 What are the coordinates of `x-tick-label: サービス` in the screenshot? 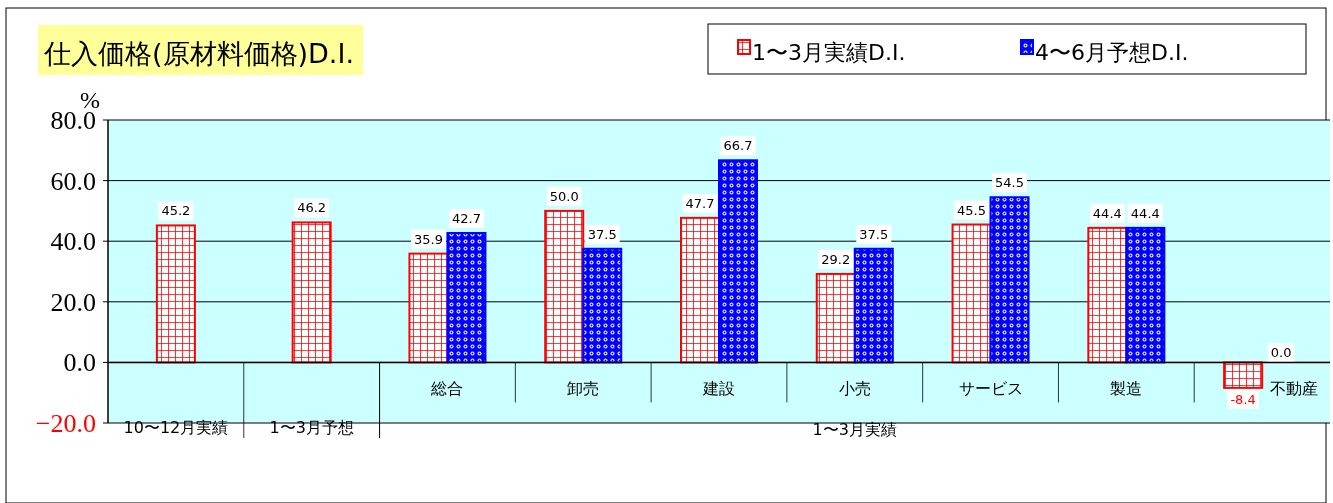 It's located at (990, 389).